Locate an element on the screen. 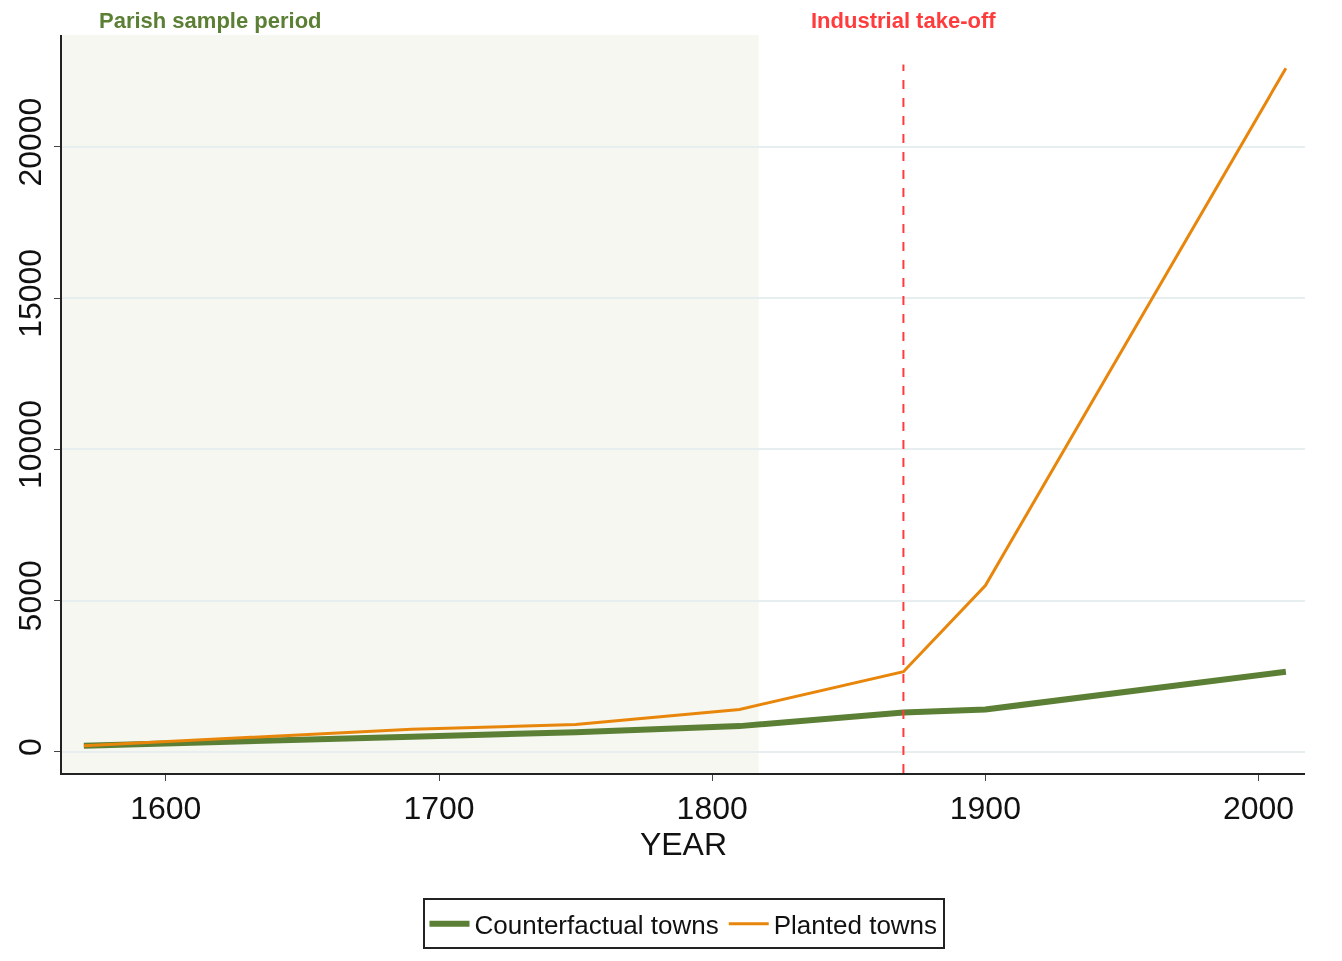 The height and width of the screenshot is (961, 1342). x-tick-label: 1700 is located at coordinates (439, 808).